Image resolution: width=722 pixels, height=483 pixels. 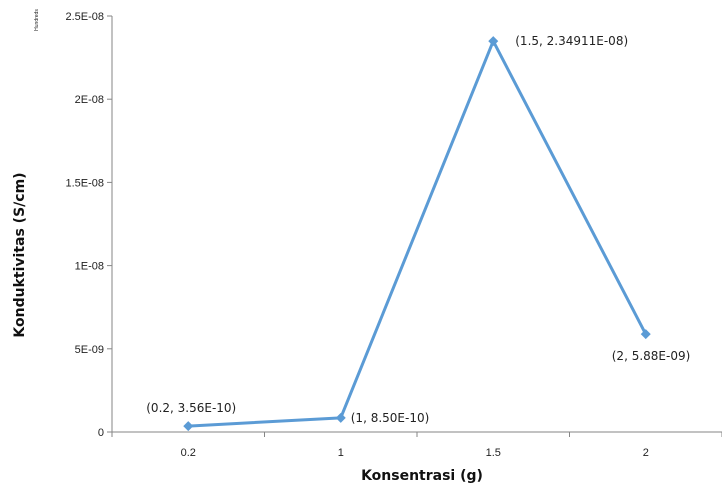 I want to click on y-tick-label: 5E-09, so click(x=89, y=350).